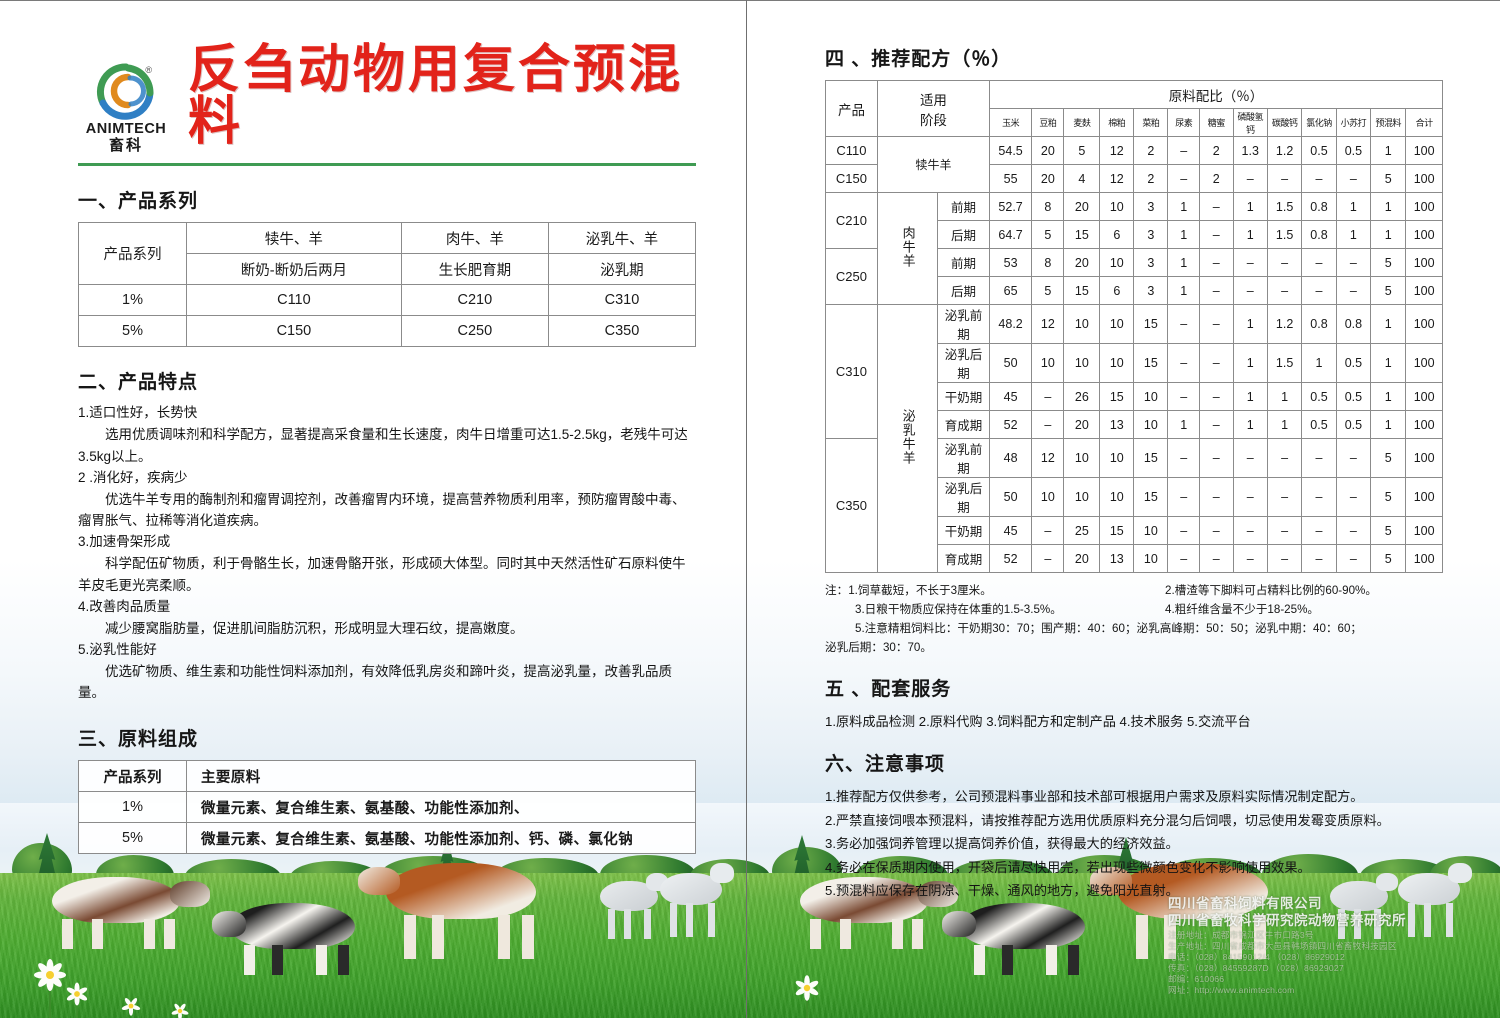 The width and height of the screenshot is (1500, 1018). What do you see at coordinates (1117, 178) in the screenshot?
I see `cell-value: 12` at bounding box center [1117, 178].